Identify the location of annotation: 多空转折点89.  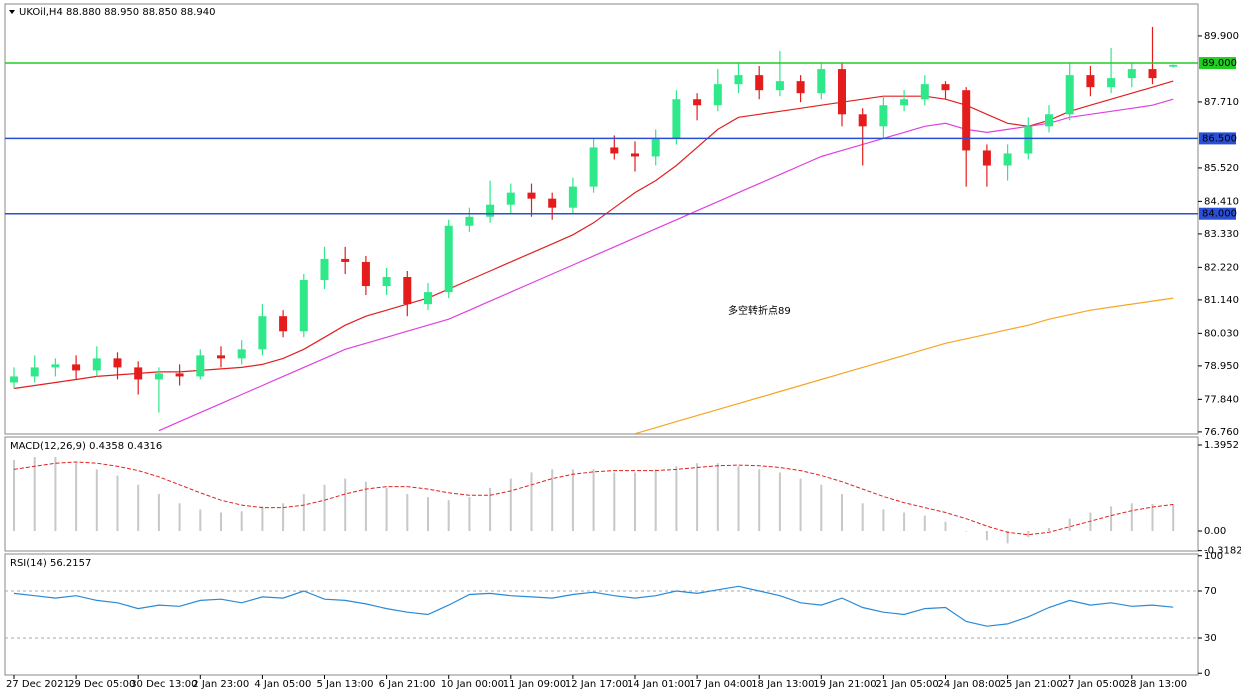
(759, 310).